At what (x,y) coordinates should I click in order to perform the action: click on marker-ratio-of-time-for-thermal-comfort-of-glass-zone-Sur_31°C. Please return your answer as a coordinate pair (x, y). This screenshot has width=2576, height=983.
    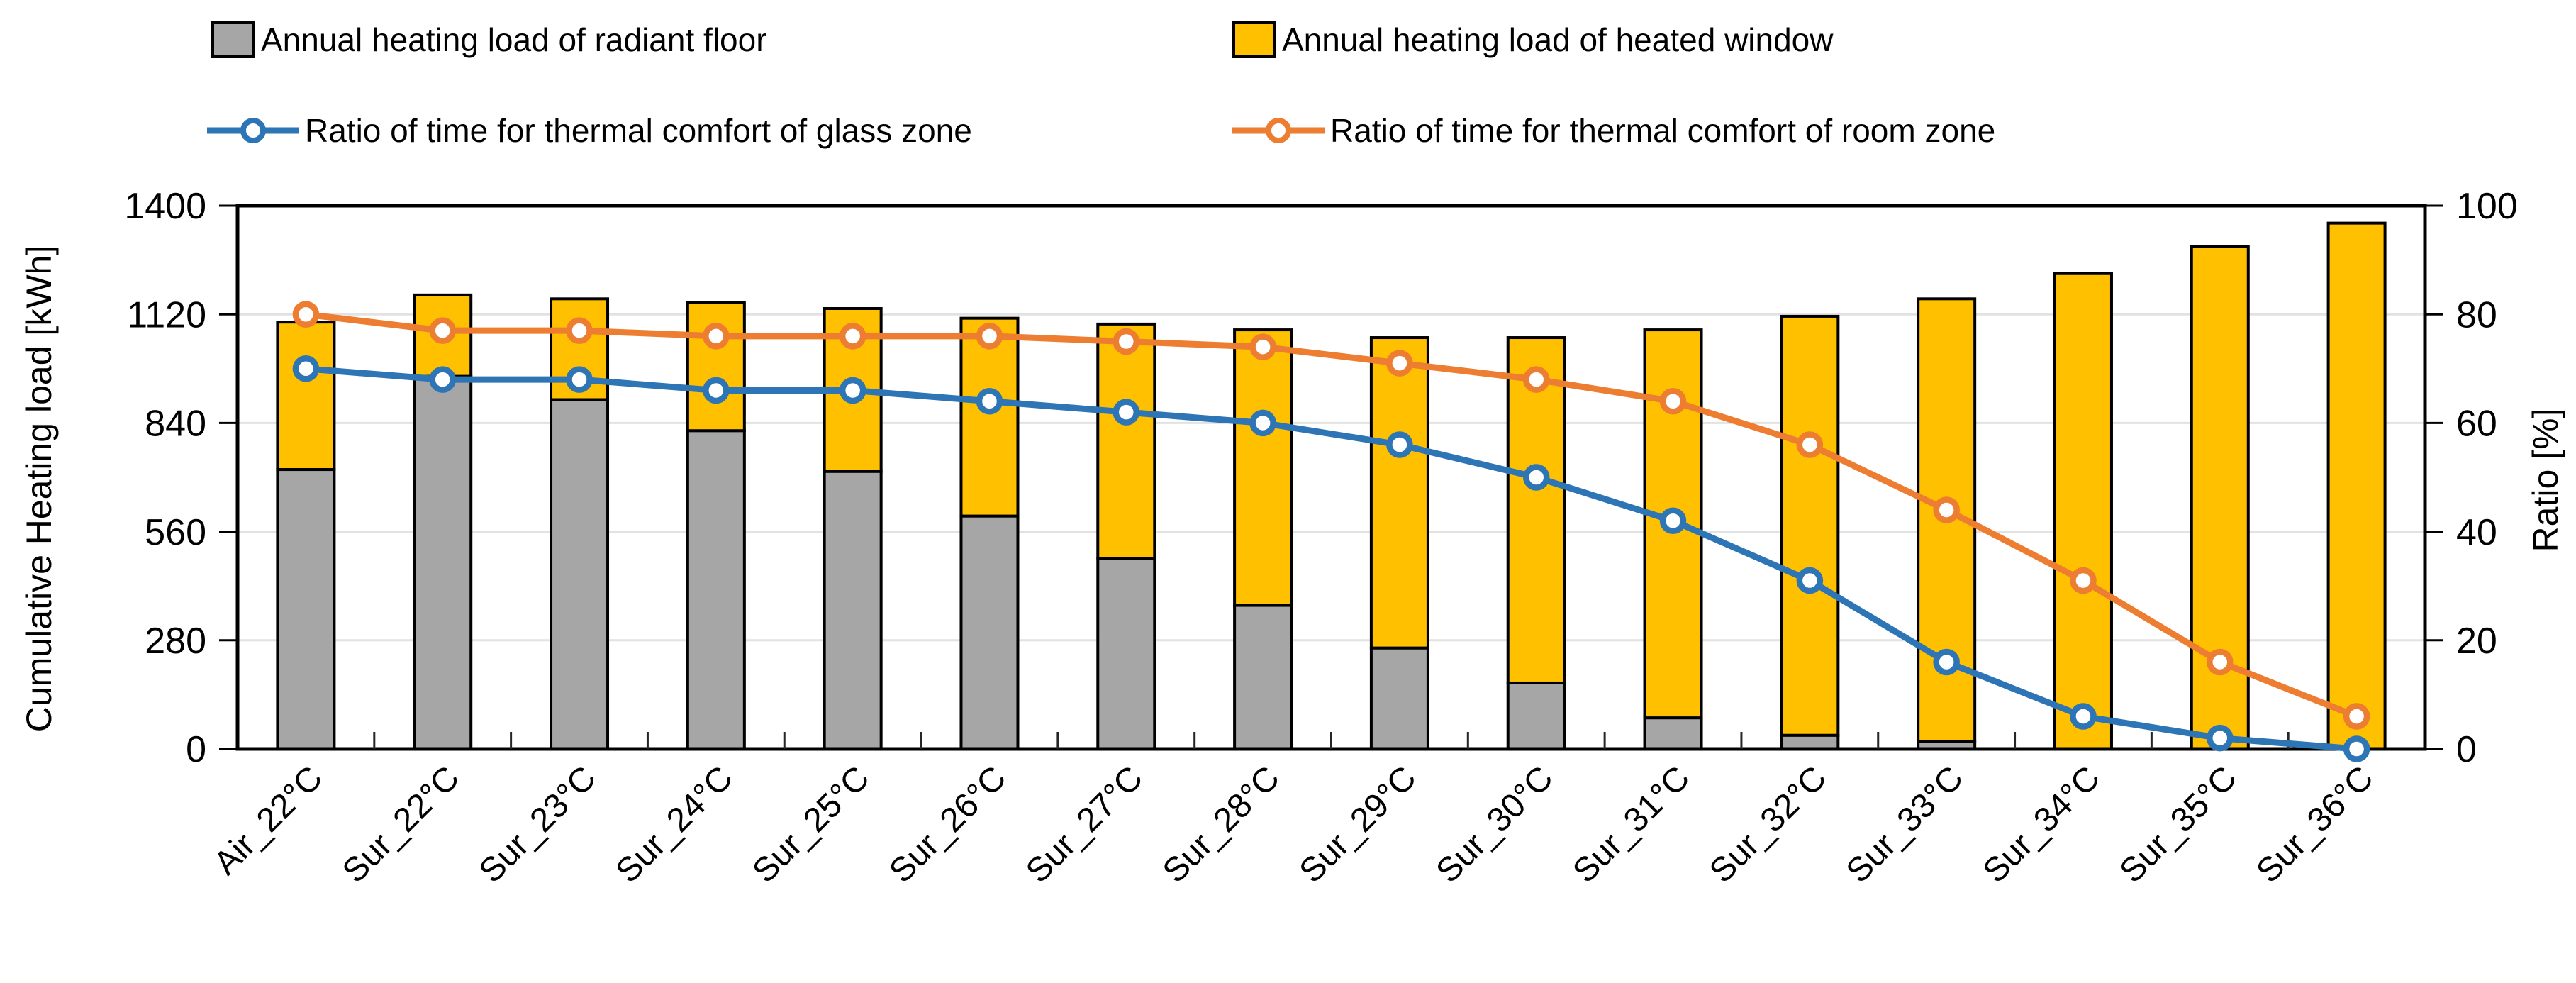
    Looking at the image, I should click on (1673, 521).